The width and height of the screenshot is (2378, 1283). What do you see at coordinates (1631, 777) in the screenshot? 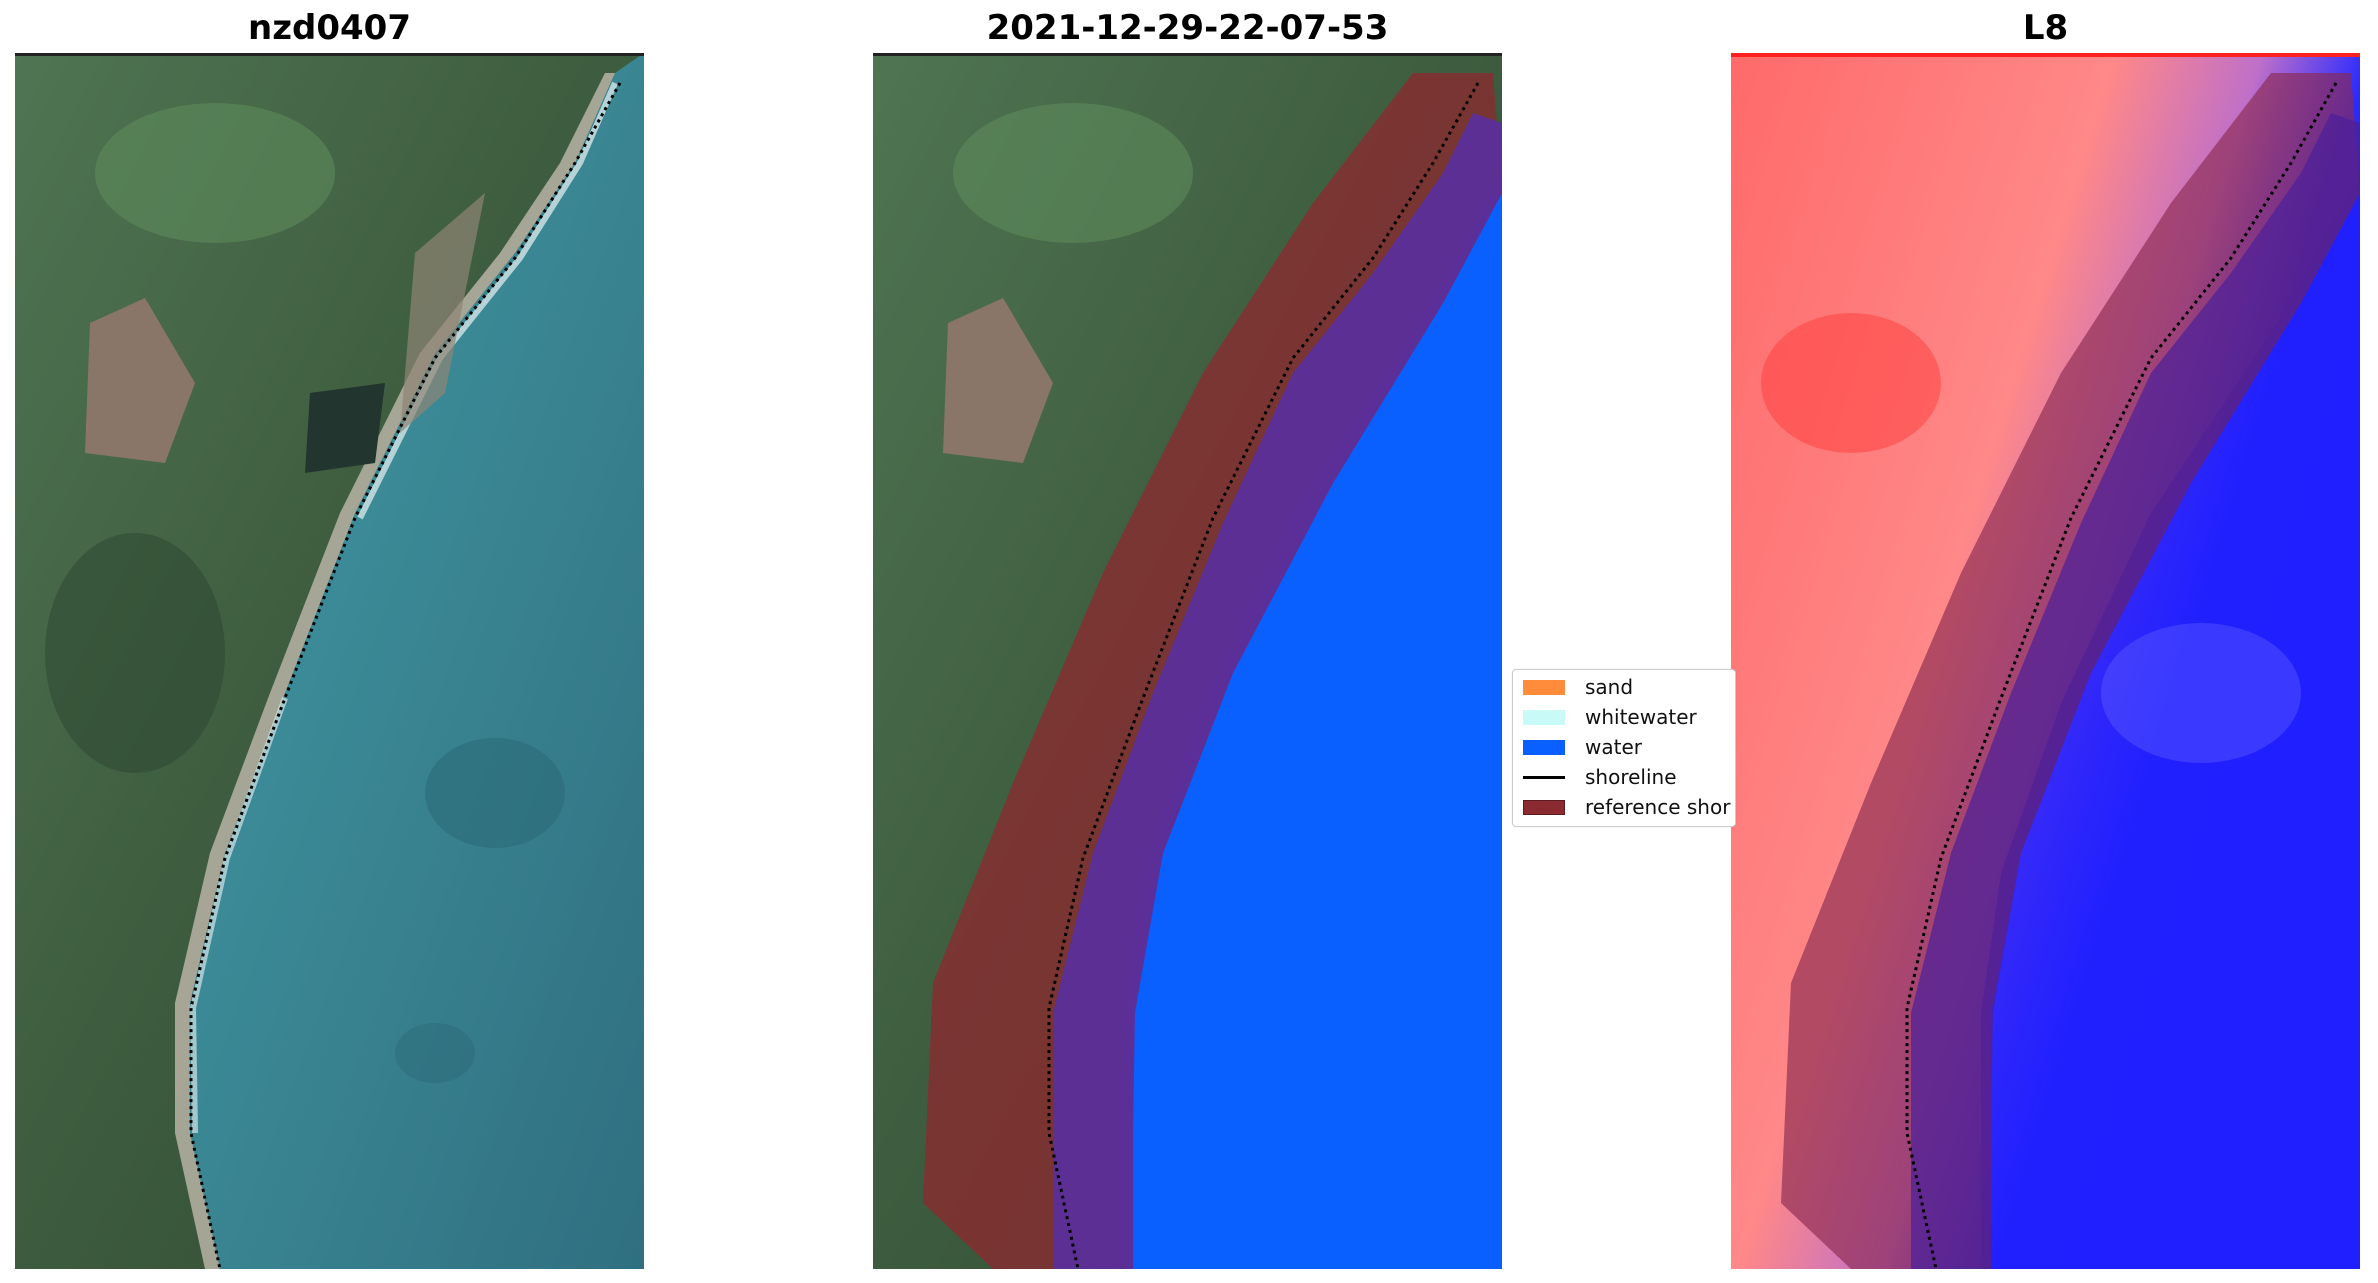
I see `legend-label: shoreline` at bounding box center [1631, 777].